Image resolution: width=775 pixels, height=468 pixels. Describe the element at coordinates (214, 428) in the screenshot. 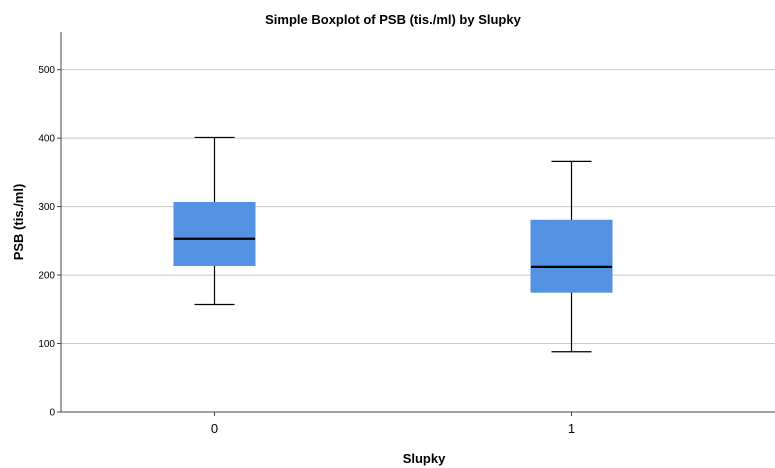

I see `x-tick-label: 0` at that location.